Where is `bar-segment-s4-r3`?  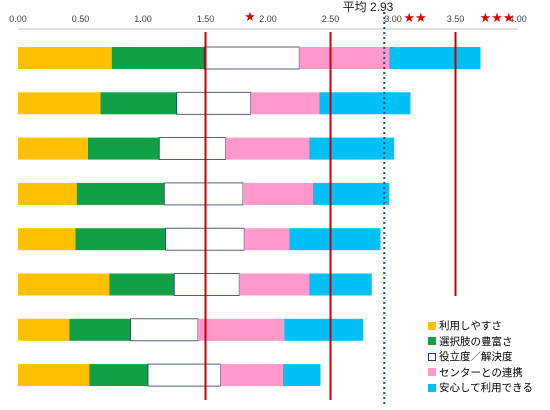 bar-segment-s4-r3 is located at coordinates (351, 193).